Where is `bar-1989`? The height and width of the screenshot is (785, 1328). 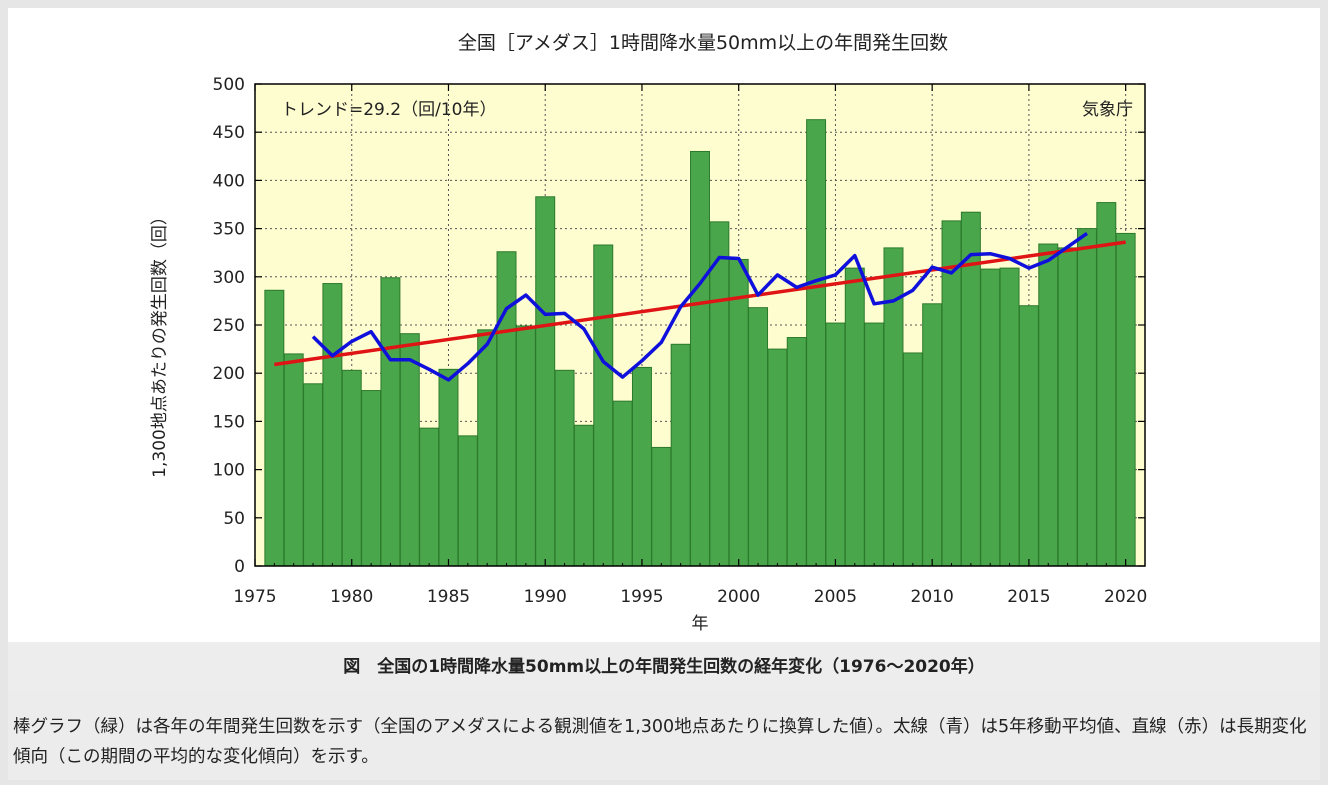
bar-1989 is located at coordinates (525, 446).